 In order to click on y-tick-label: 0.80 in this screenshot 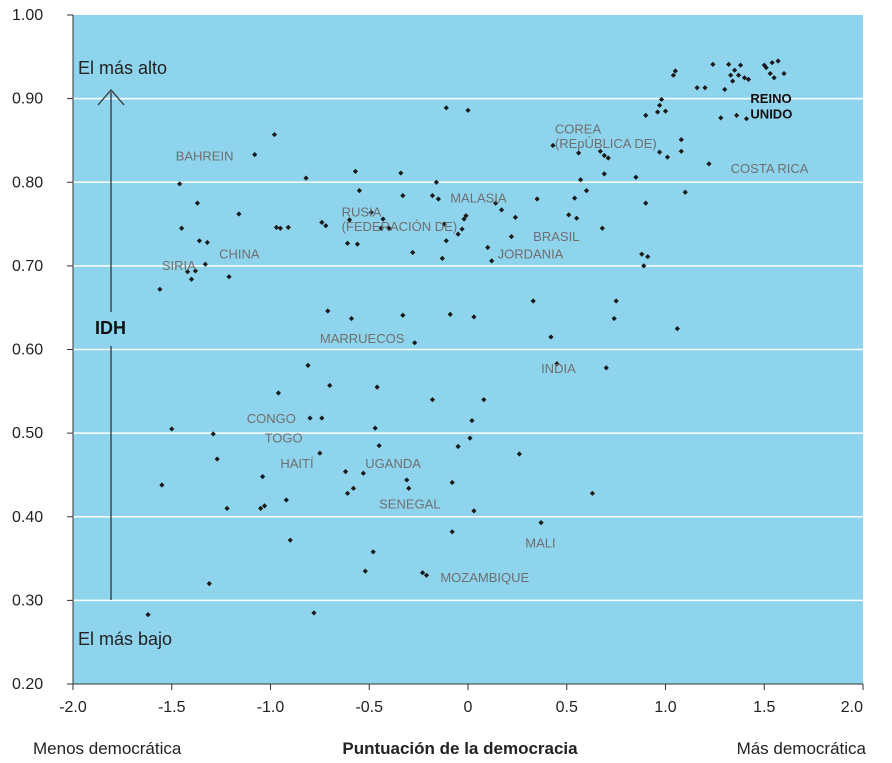, I will do `click(27, 182)`.